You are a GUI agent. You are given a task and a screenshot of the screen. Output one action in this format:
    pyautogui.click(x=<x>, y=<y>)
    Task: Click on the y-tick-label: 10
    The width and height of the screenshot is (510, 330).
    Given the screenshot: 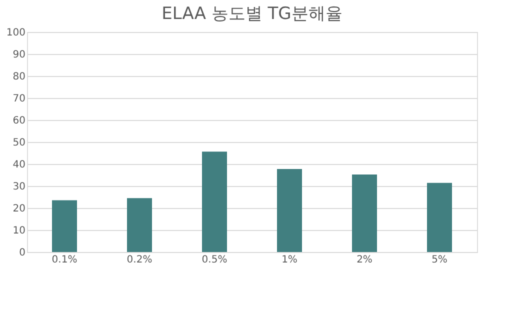 What is the action you would take?
    pyautogui.click(x=19, y=231)
    